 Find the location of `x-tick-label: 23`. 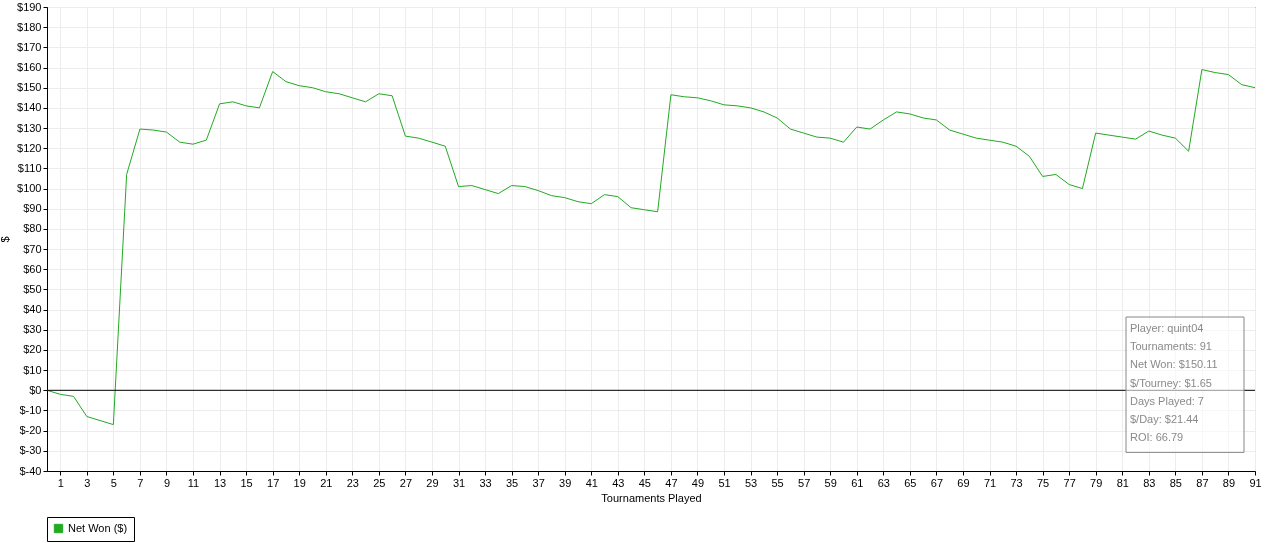

x-tick-label: 23 is located at coordinates (352, 482).